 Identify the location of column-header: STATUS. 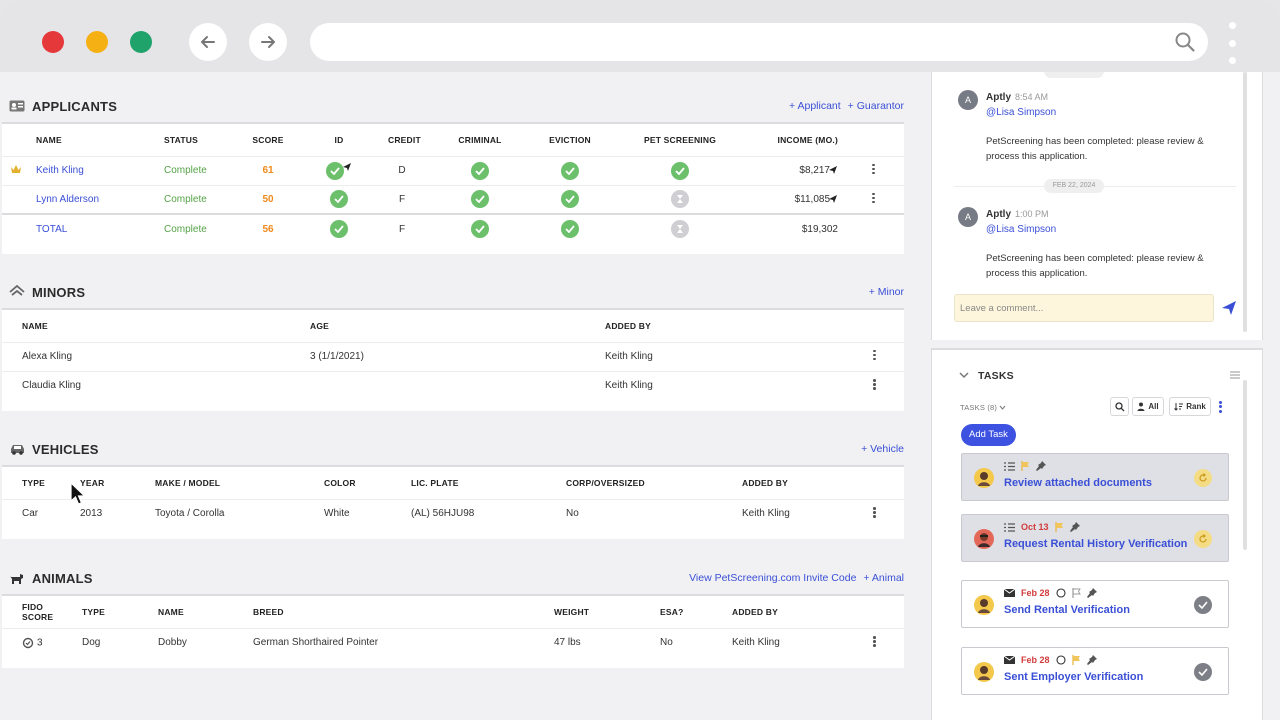
(181, 139).